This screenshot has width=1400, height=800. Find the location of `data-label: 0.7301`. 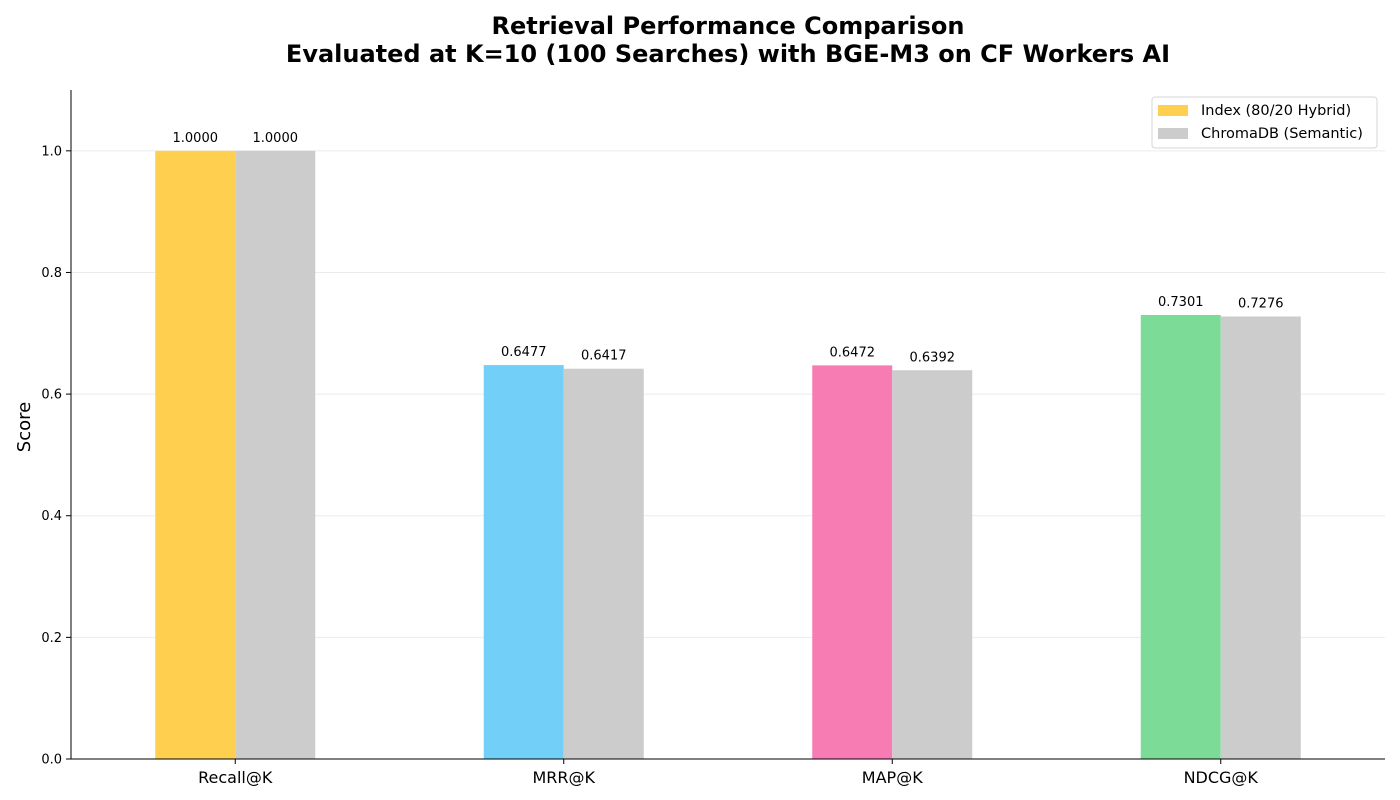

data-label: 0.7301 is located at coordinates (1181, 302).